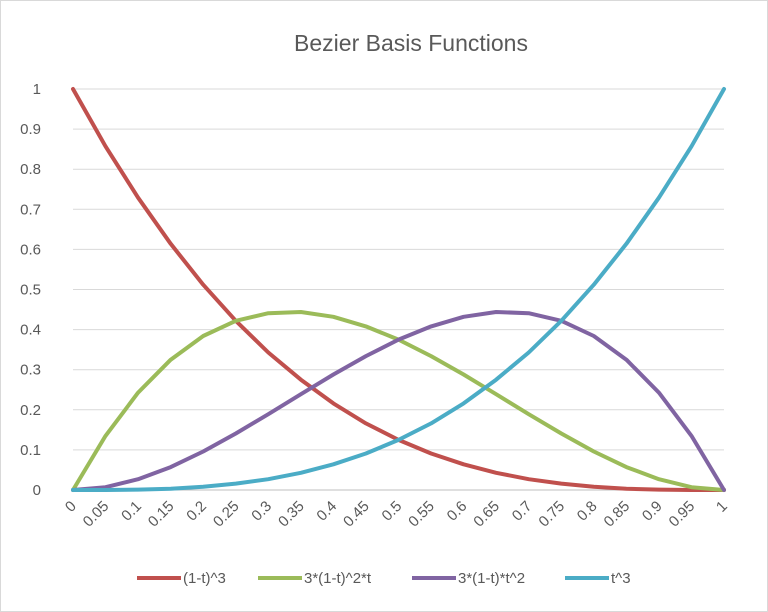 Image resolution: width=768 pixels, height=612 pixels. I want to click on y-tick-label: 0.4, so click(30, 330).